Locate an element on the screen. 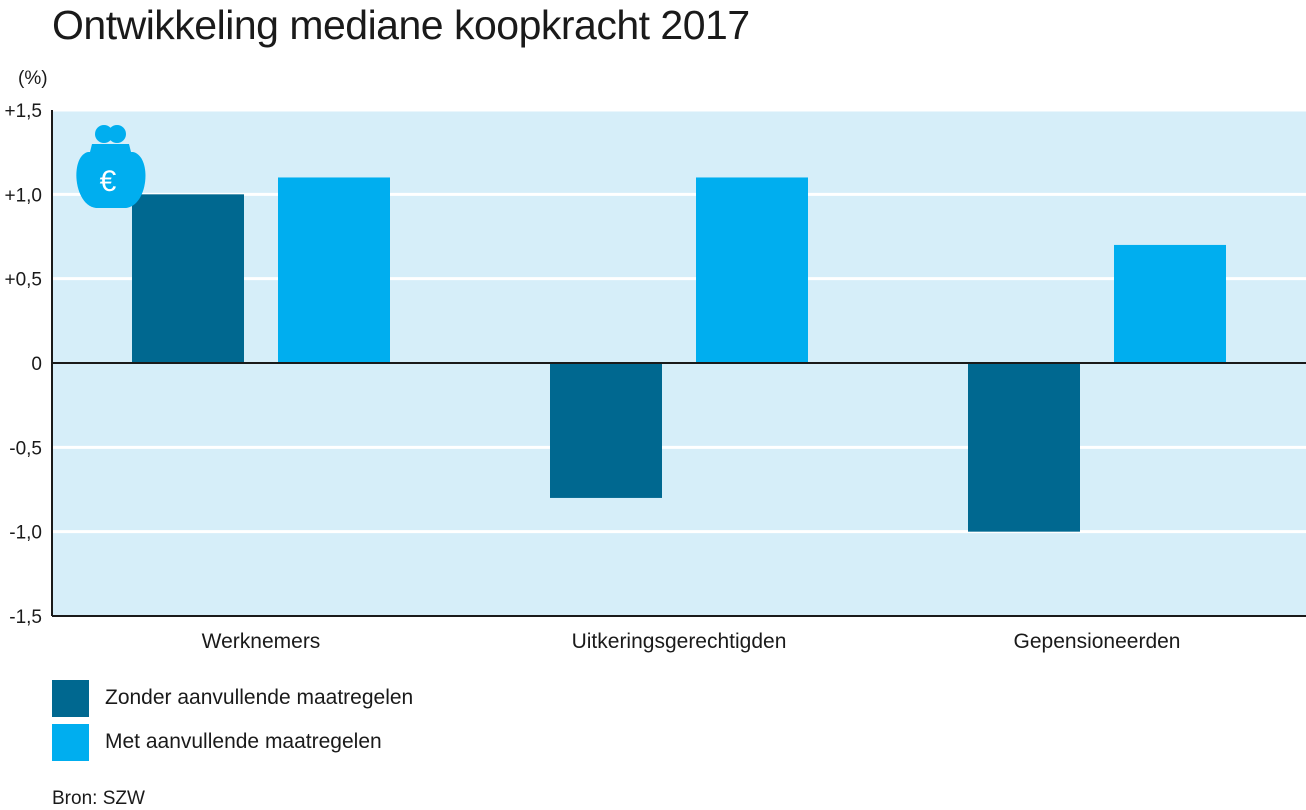  euro-purse-icon: € is located at coordinates (111, 166).